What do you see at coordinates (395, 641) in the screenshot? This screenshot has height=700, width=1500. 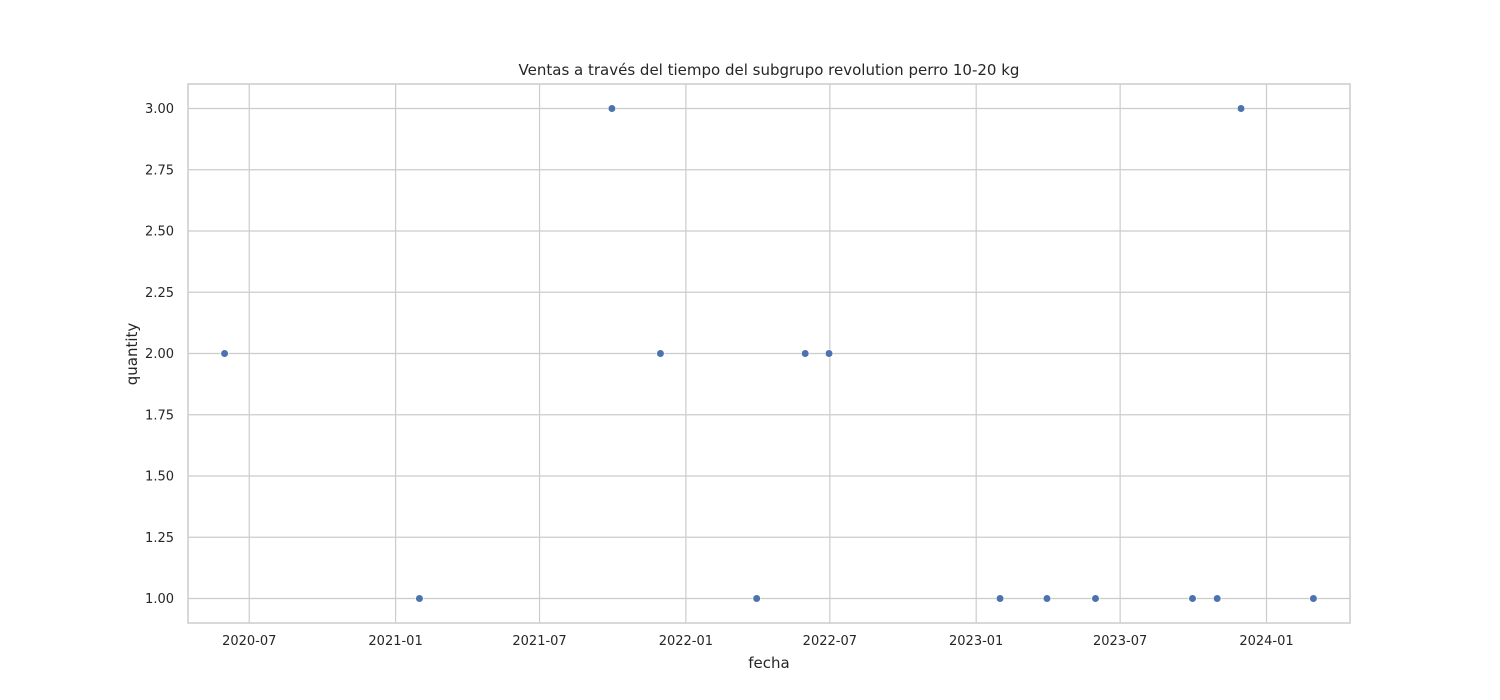 I see `x-tick-label: 2021-01` at bounding box center [395, 641].